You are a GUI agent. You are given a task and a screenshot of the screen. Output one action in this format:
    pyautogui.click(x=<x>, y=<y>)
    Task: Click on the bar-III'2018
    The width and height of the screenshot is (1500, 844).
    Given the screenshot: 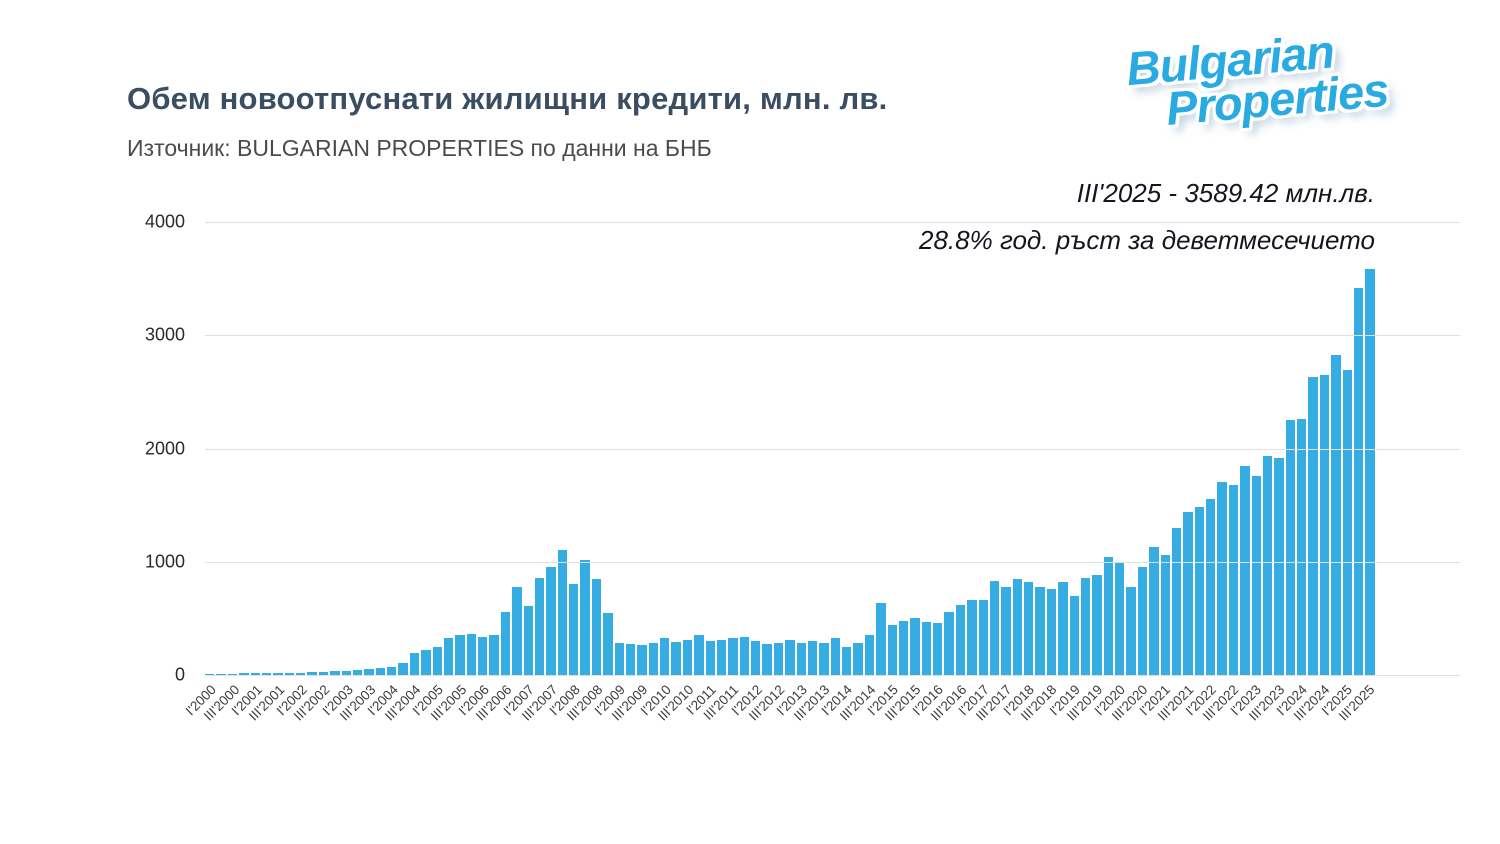 What is the action you would take?
    pyautogui.click(x=1051, y=631)
    